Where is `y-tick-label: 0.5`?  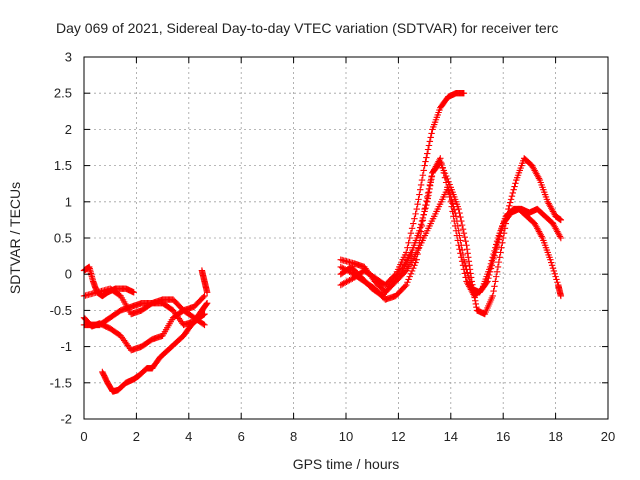
y-tick-label: 0.5 is located at coordinates (63, 238).